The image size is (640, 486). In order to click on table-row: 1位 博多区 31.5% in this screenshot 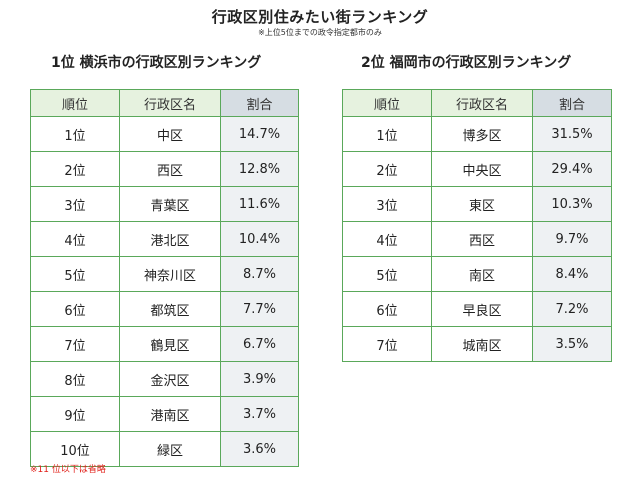, I will do `click(477, 134)`.